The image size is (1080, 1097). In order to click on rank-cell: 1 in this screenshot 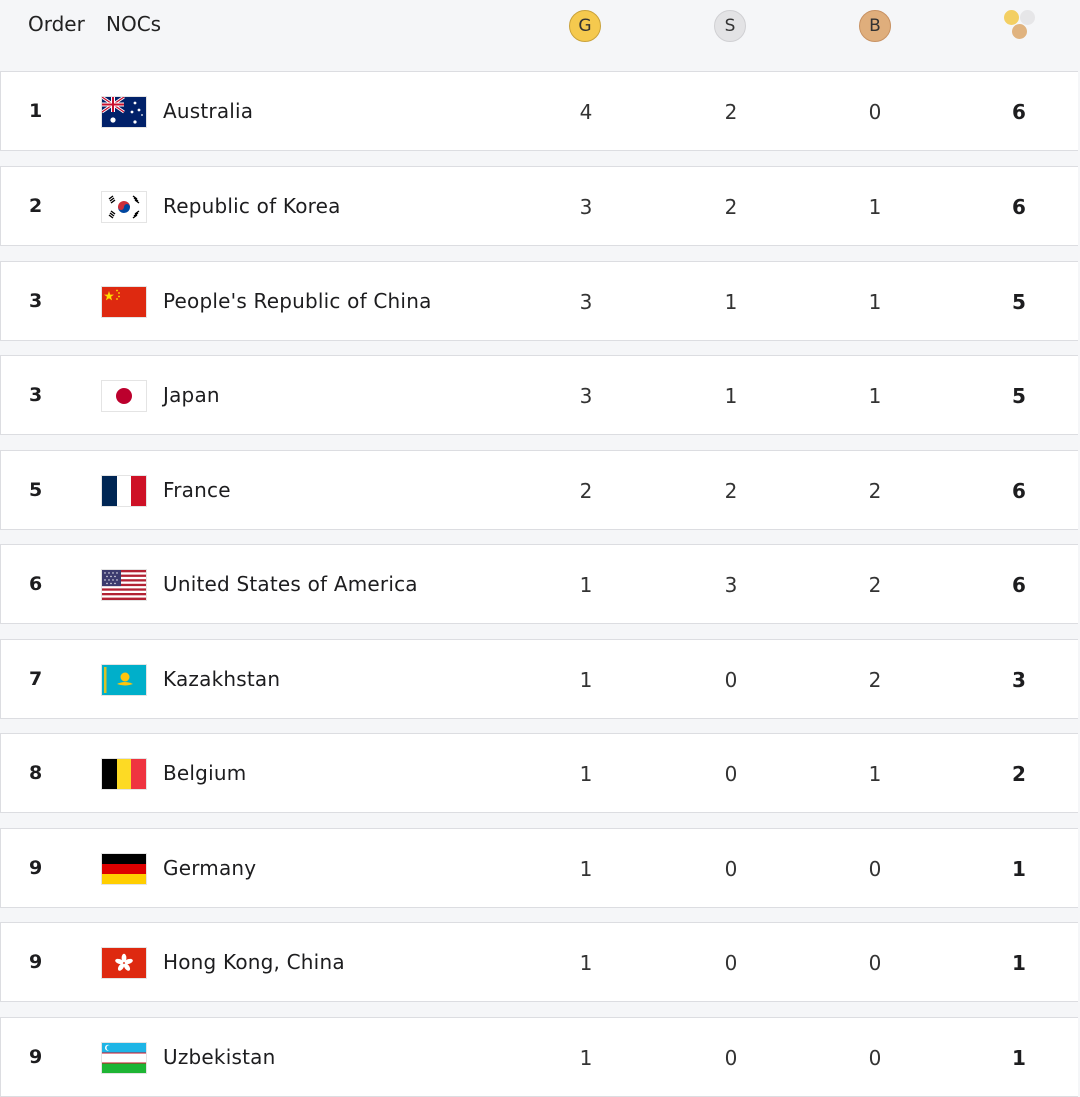, I will do `click(36, 111)`.